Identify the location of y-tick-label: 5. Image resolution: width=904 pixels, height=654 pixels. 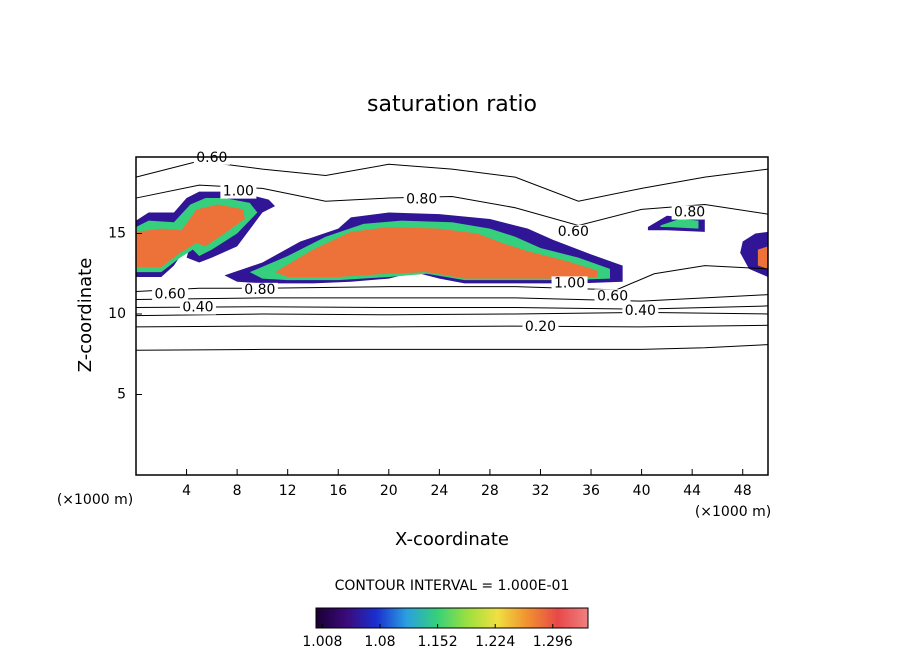
(121, 394).